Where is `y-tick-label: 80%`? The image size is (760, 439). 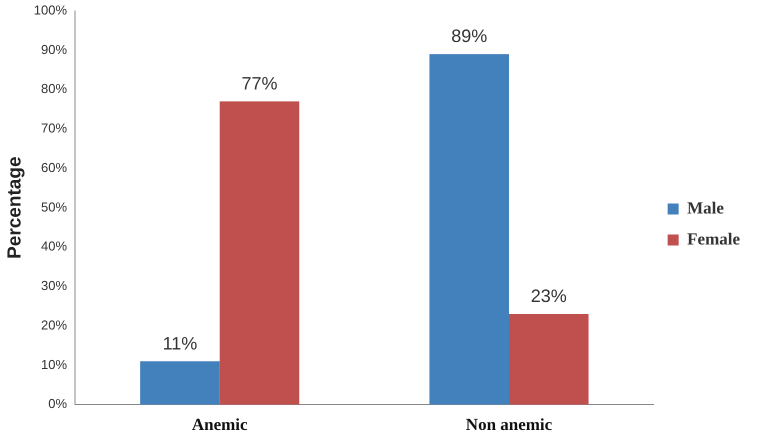
y-tick-label: 80% is located at coordinates (54, 88).